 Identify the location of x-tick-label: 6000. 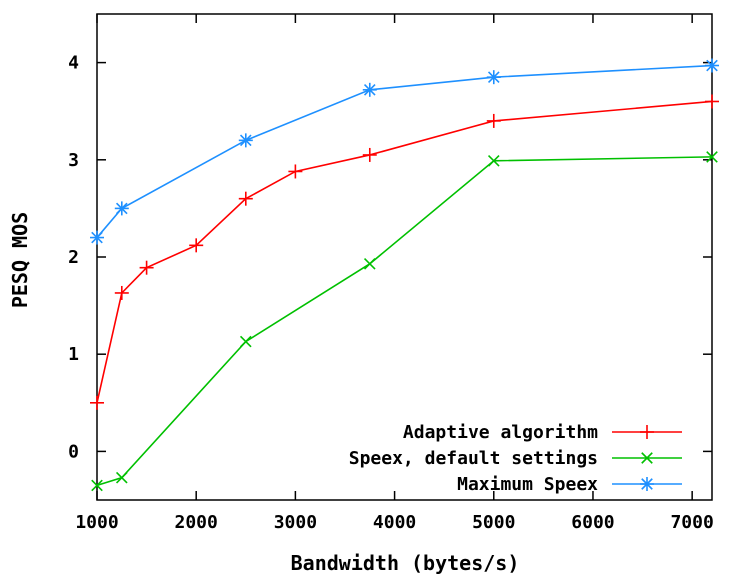
(592, 522).